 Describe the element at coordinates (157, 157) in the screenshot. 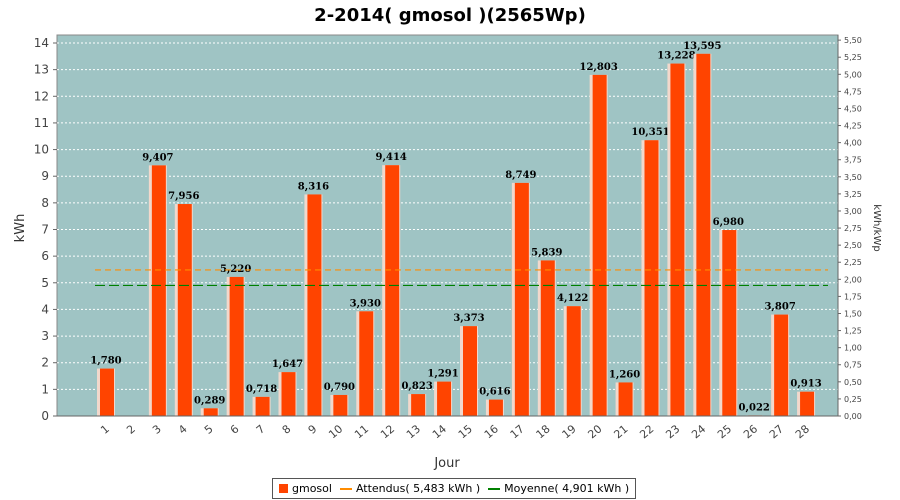

I see `bar-value-label: 9,407` at that location.